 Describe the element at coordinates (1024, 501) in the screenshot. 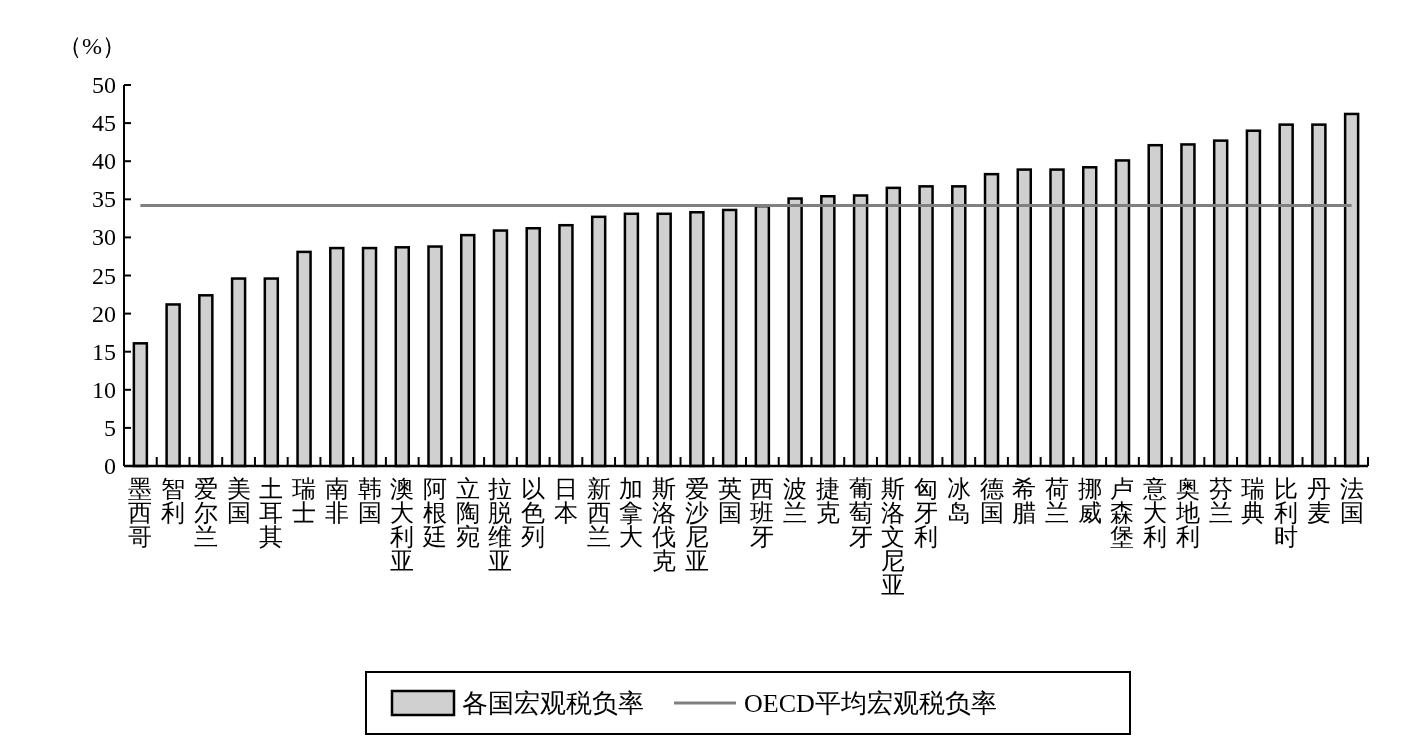

I see `x-tick-label: 希腊` at that location.